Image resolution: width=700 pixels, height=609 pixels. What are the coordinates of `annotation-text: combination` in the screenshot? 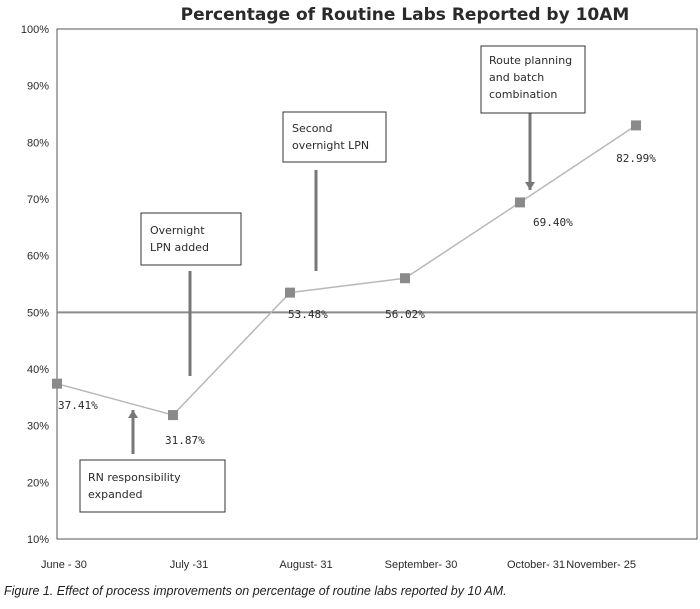 It's located at (523, 94).